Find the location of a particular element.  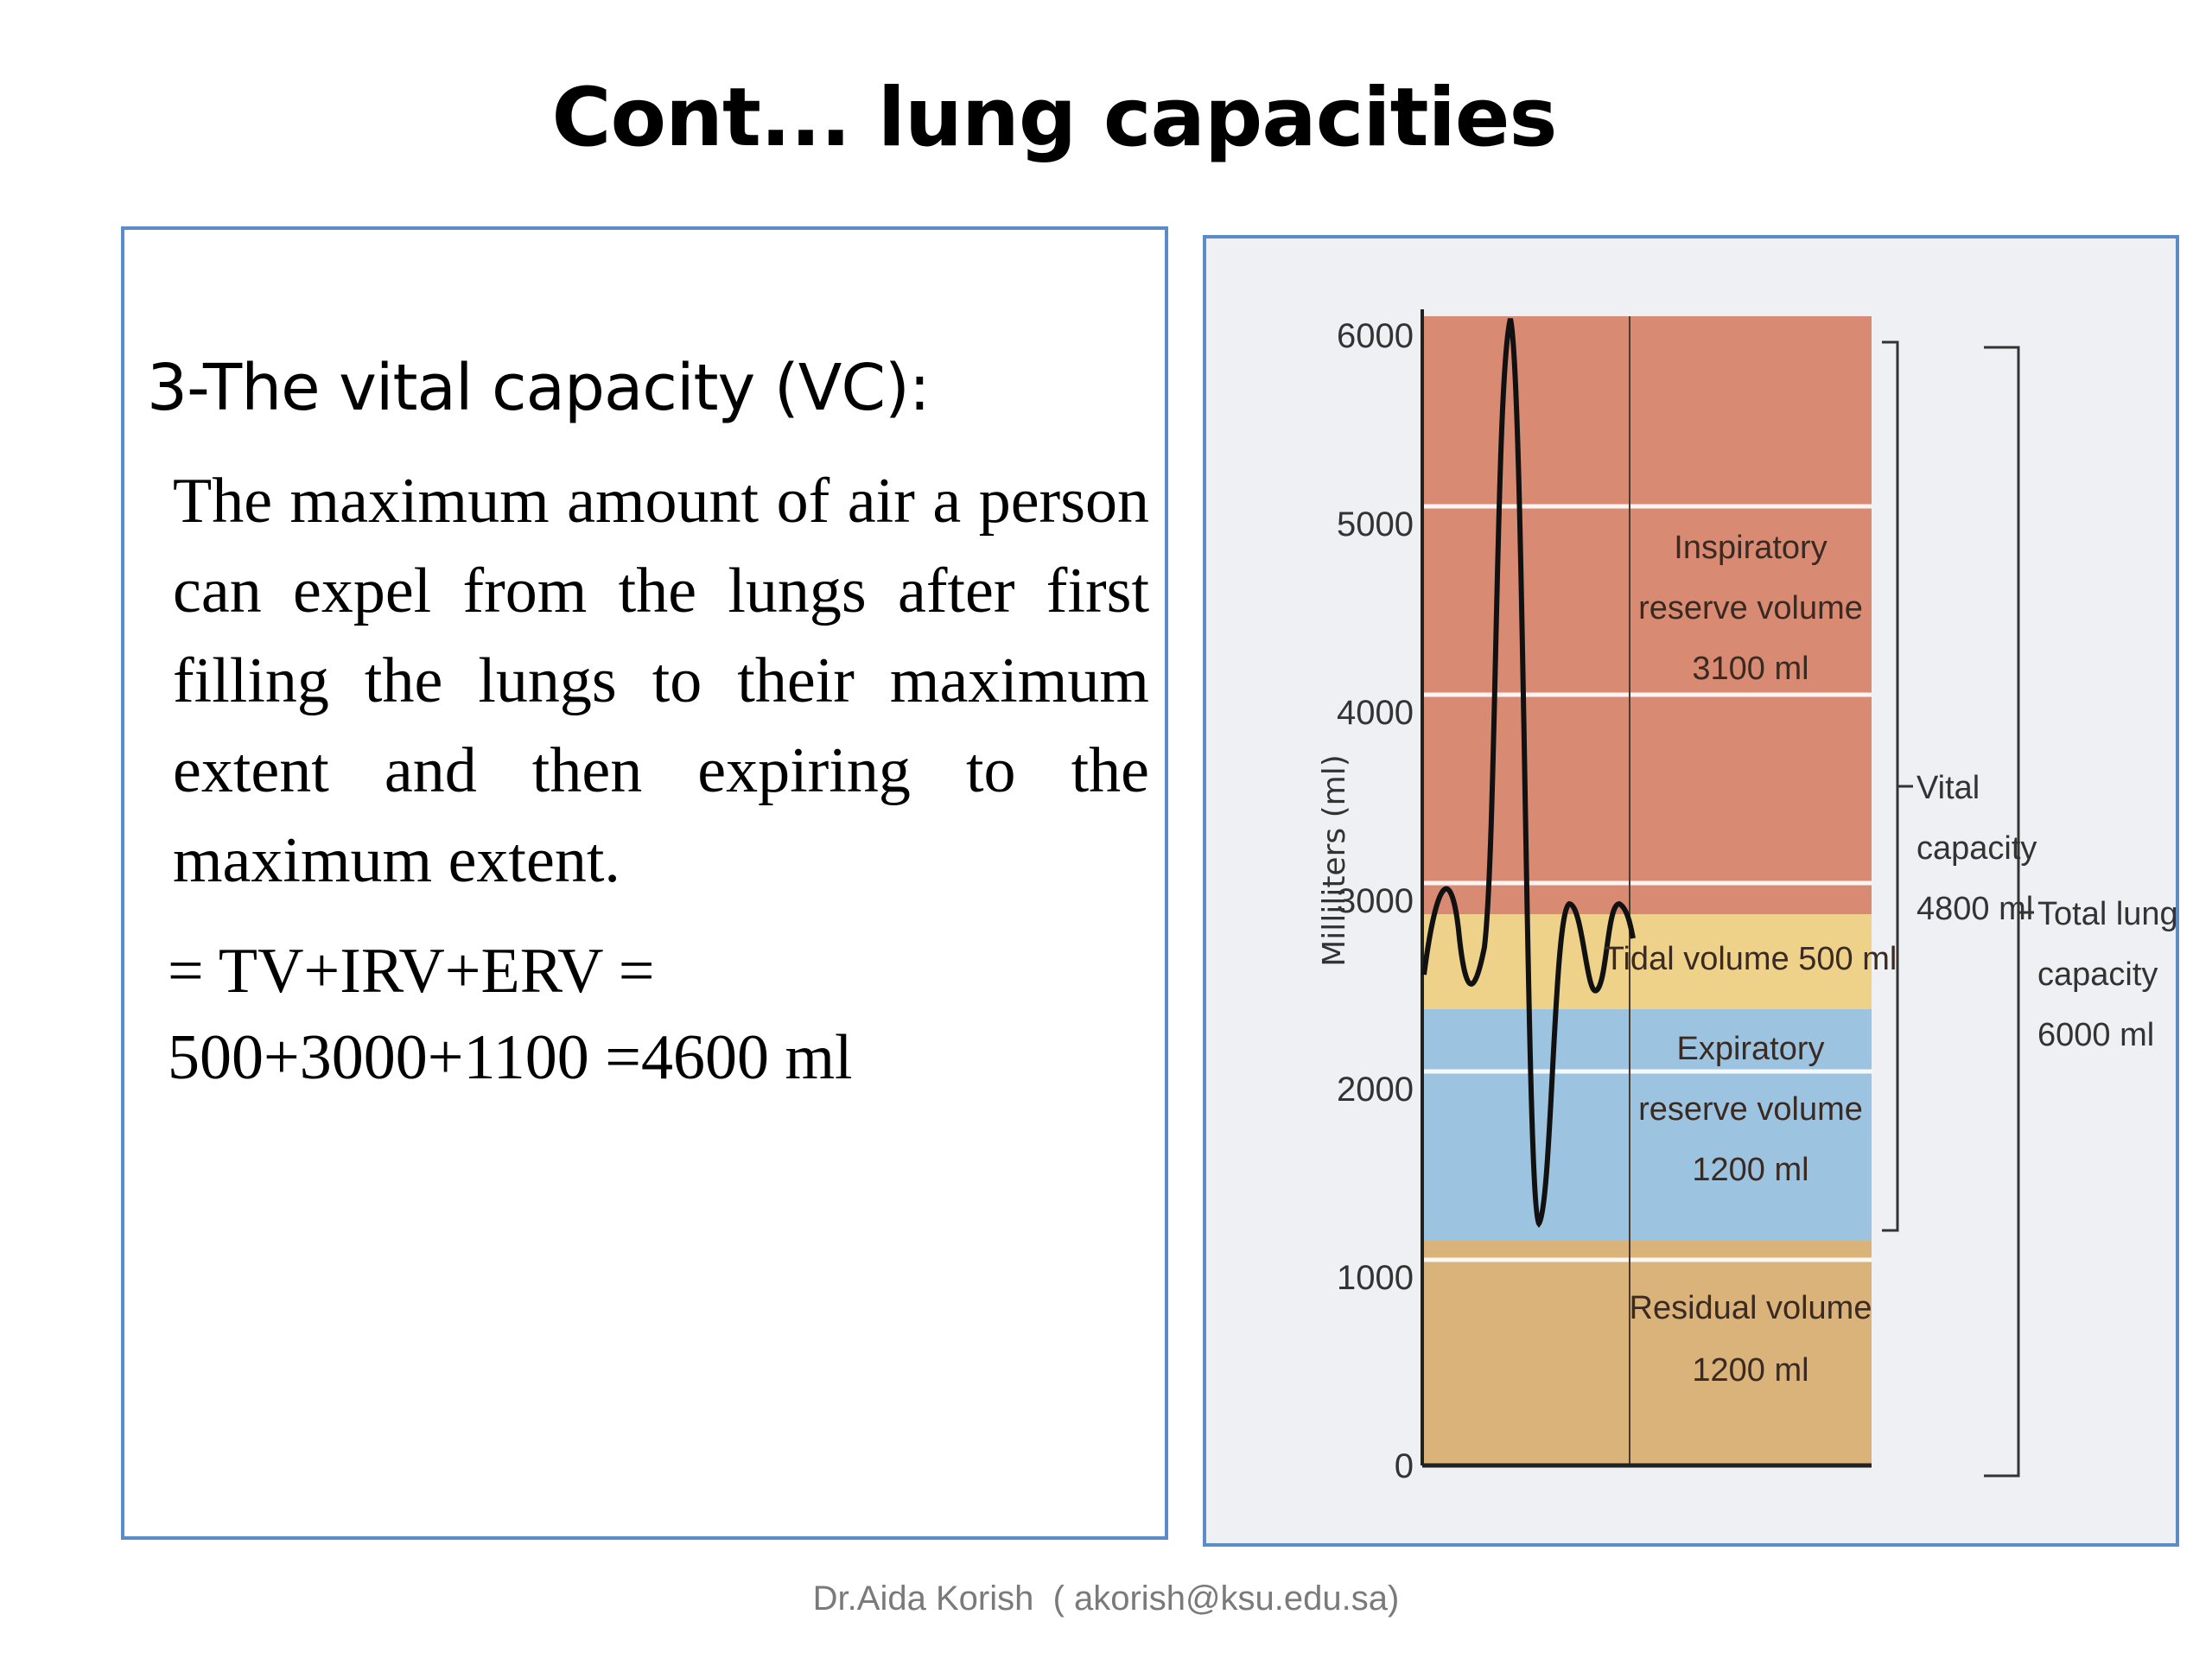

spirometry-trace is located at coordinates (1528, 773).